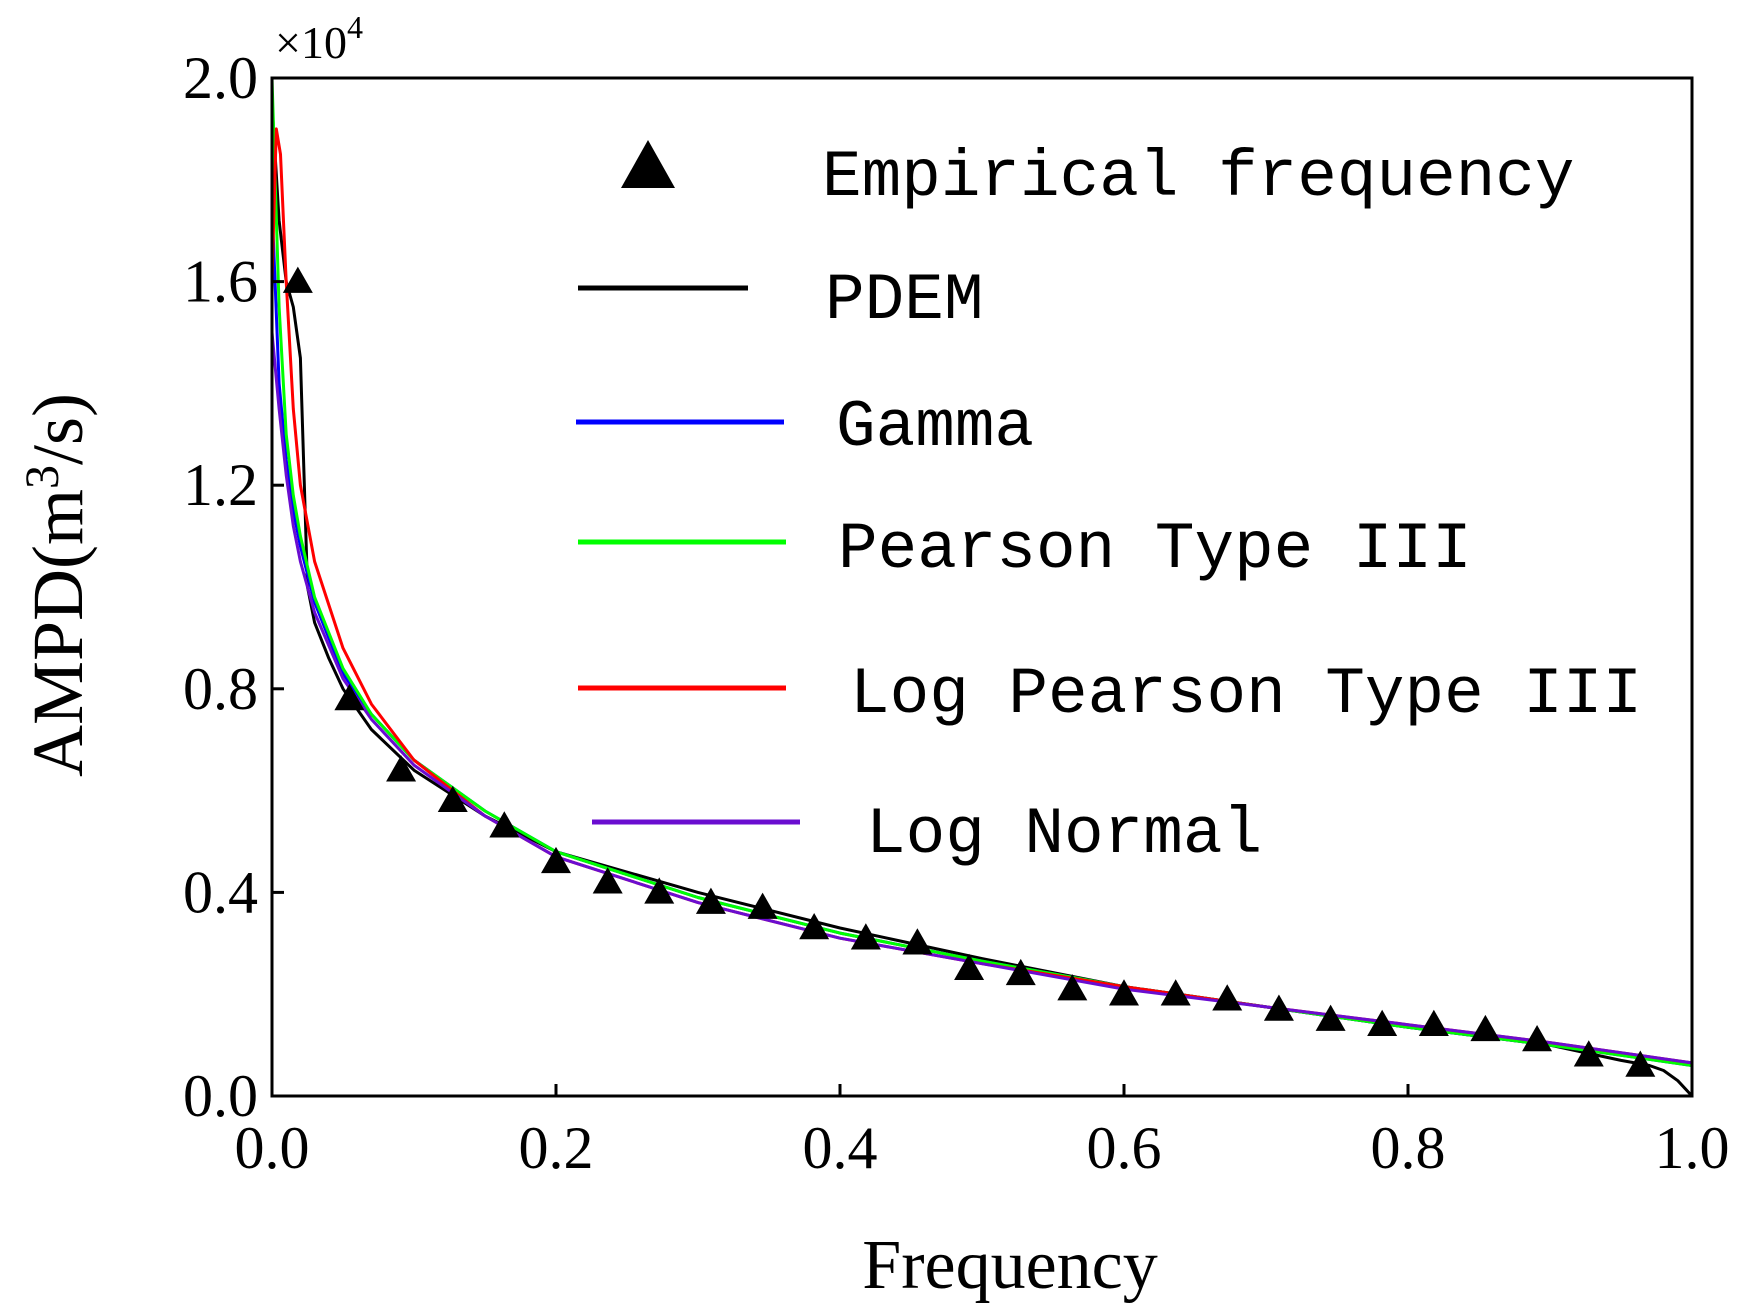  Describe the element at coordinates (648, 164) in the screenshot. I see `legend-marker-empirical` at that location.